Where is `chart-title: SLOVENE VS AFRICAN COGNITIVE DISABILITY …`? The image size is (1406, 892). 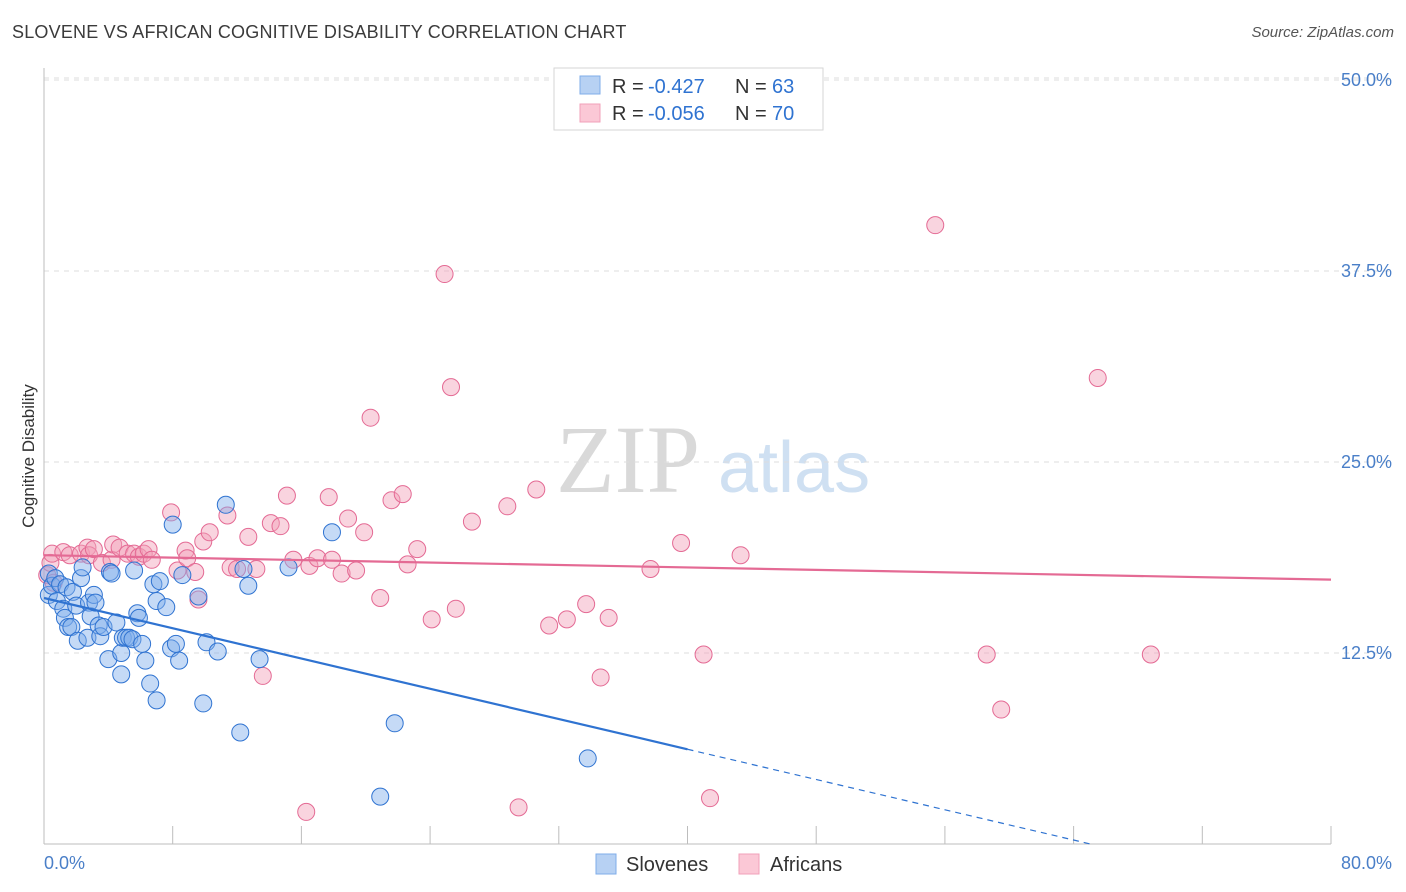
chart-title: SLOVENE VS AFRICAN COGNITIVE DISABILITY … is located at coordinates (319, 32).